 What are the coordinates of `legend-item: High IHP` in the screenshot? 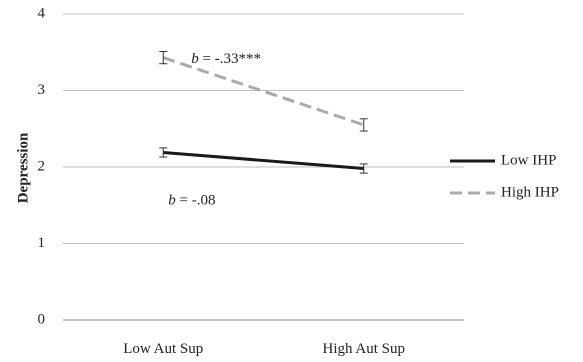 It's located at (504, 192).